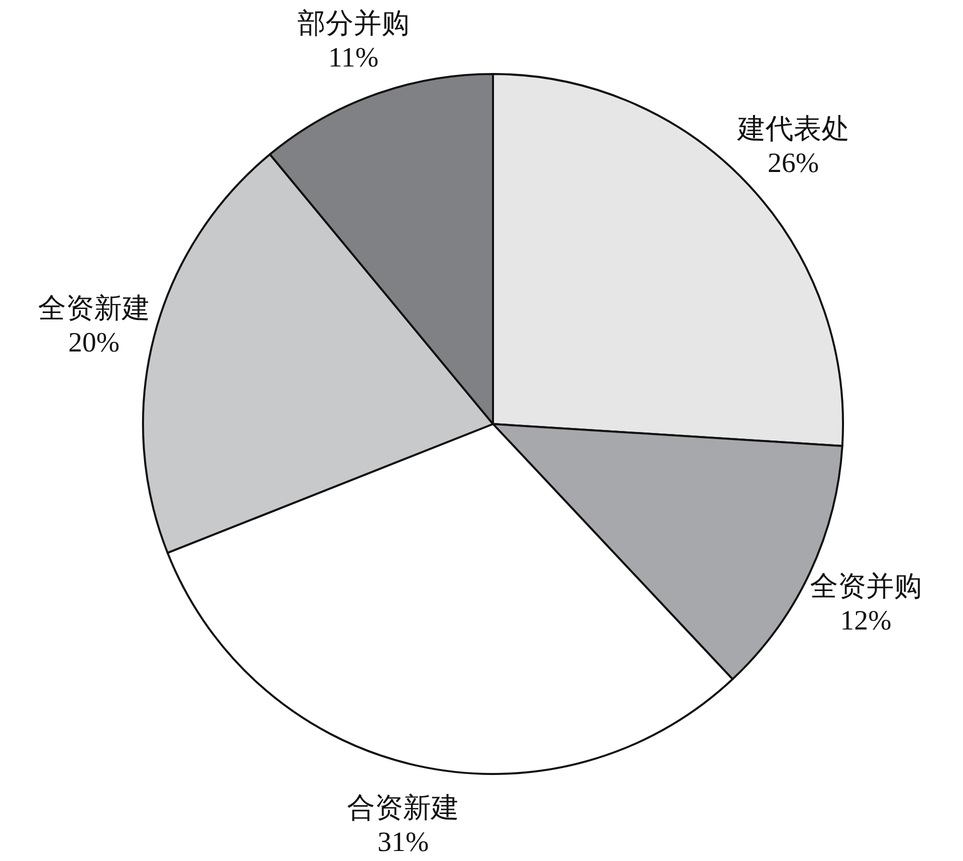 This screenshot has width=963, height=861. What do you see at coordinates (94, 343) in the screenshot?
I see `data-label: 20%` at bounding box center [94, 343].